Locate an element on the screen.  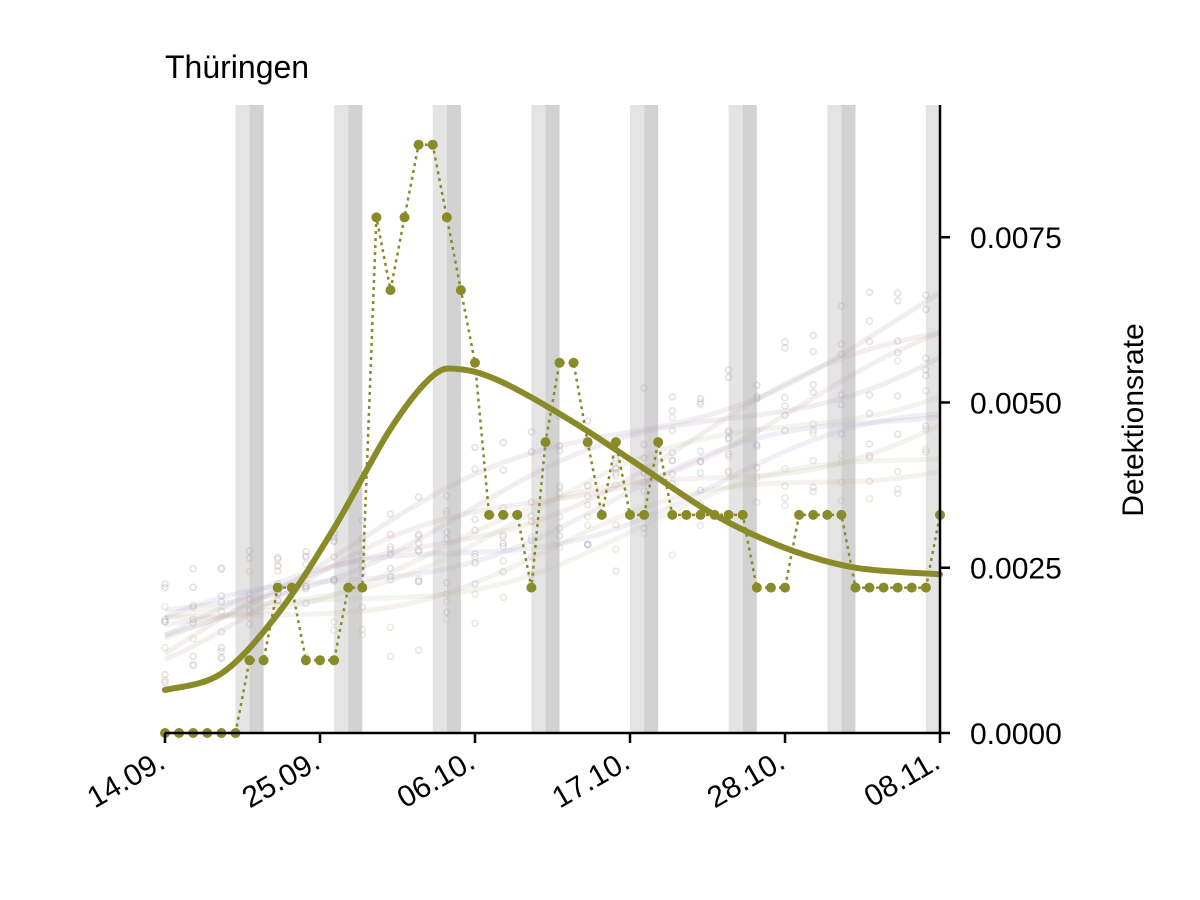
x-tick-label: 25.09. is located at coordinates (281, 779).